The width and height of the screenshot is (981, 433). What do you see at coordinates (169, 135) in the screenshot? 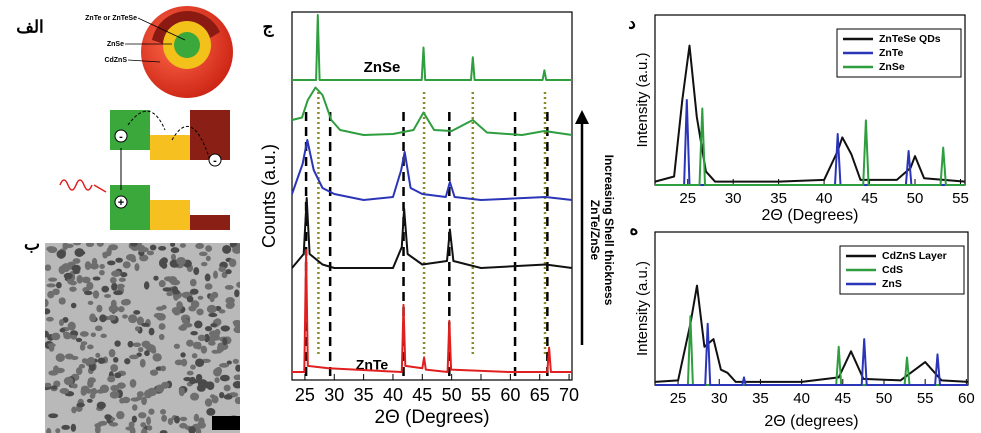
I see `transfer-arrow` at bounding box center [169, 135].